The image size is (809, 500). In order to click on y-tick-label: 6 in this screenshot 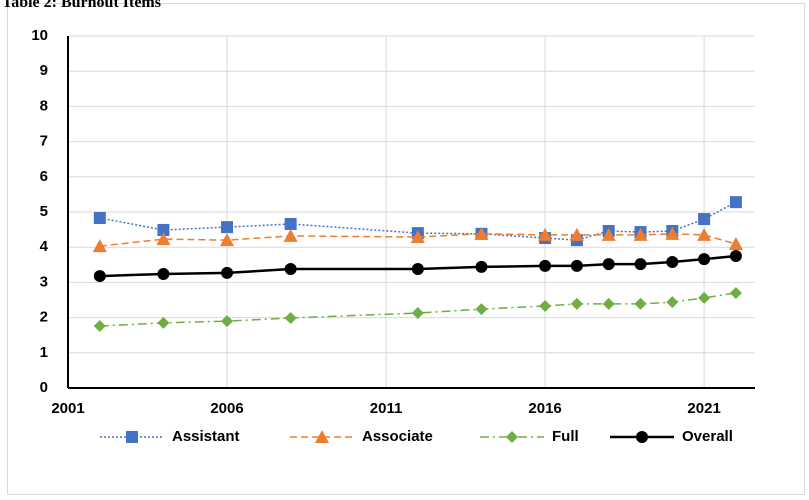, I will do `click(44, 176)`.